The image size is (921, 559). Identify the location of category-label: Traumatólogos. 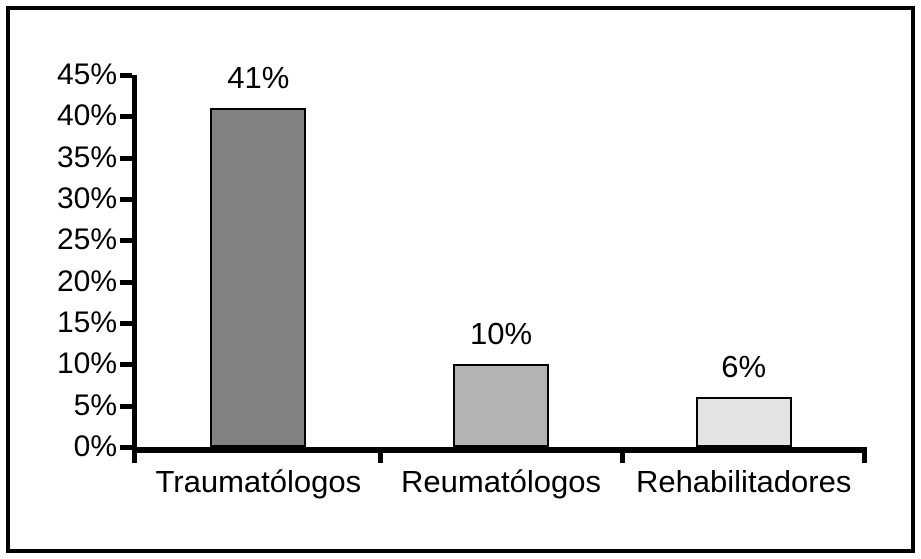
(258, 481).